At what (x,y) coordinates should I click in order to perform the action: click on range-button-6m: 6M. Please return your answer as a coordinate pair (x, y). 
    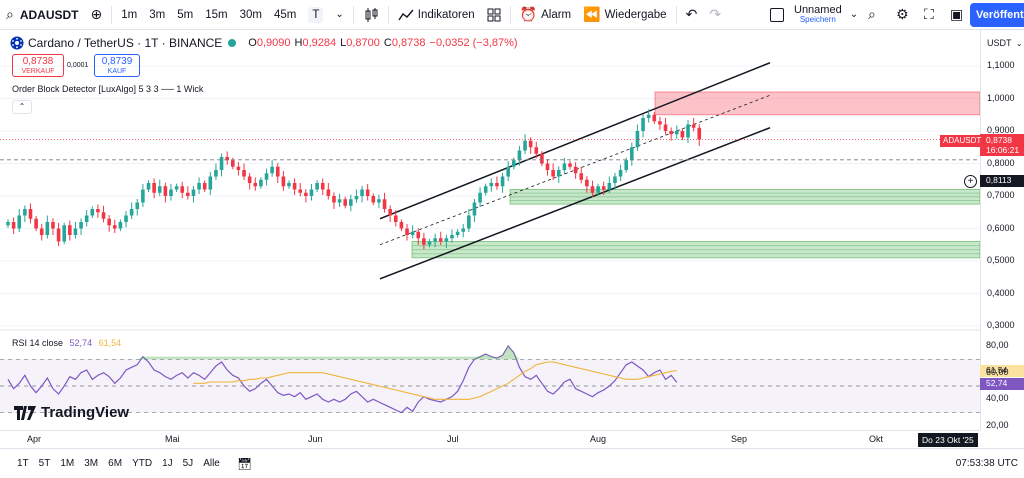
    Looking at the image, I should click on (115, 463).